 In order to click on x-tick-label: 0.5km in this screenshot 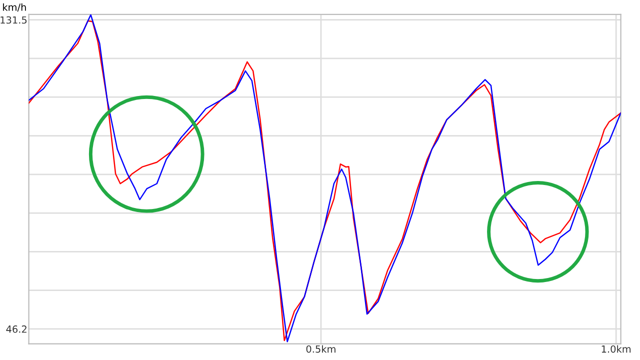, I will do `click(321, 349)`.